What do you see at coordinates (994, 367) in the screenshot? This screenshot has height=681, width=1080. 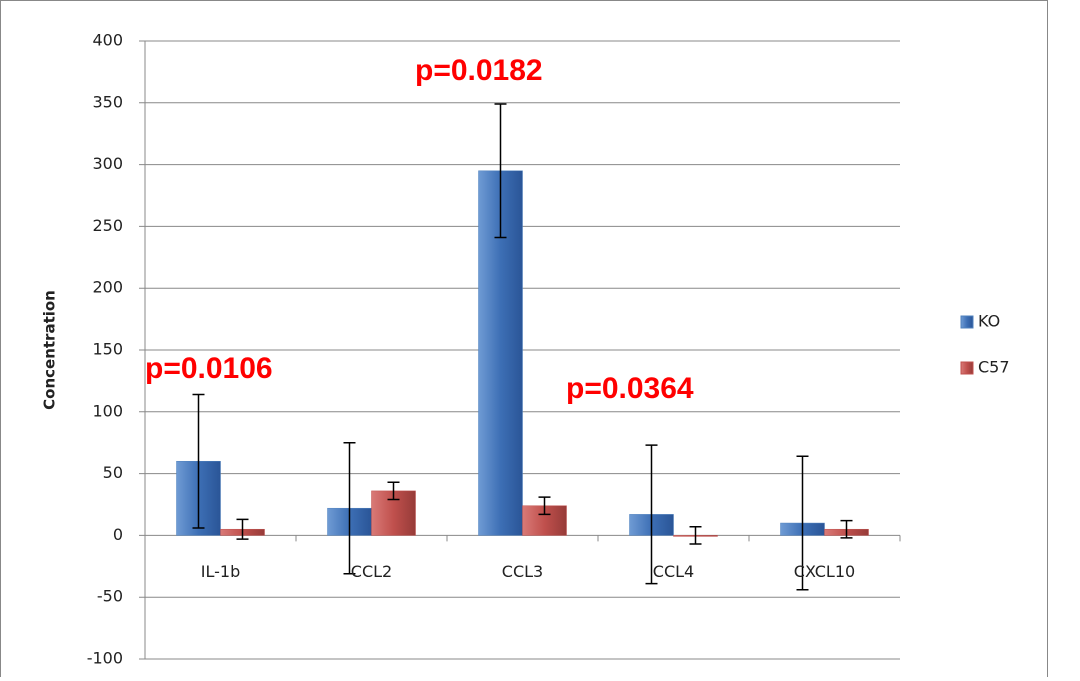 I see `legend-label: C57` at bounding box center [994, 367].